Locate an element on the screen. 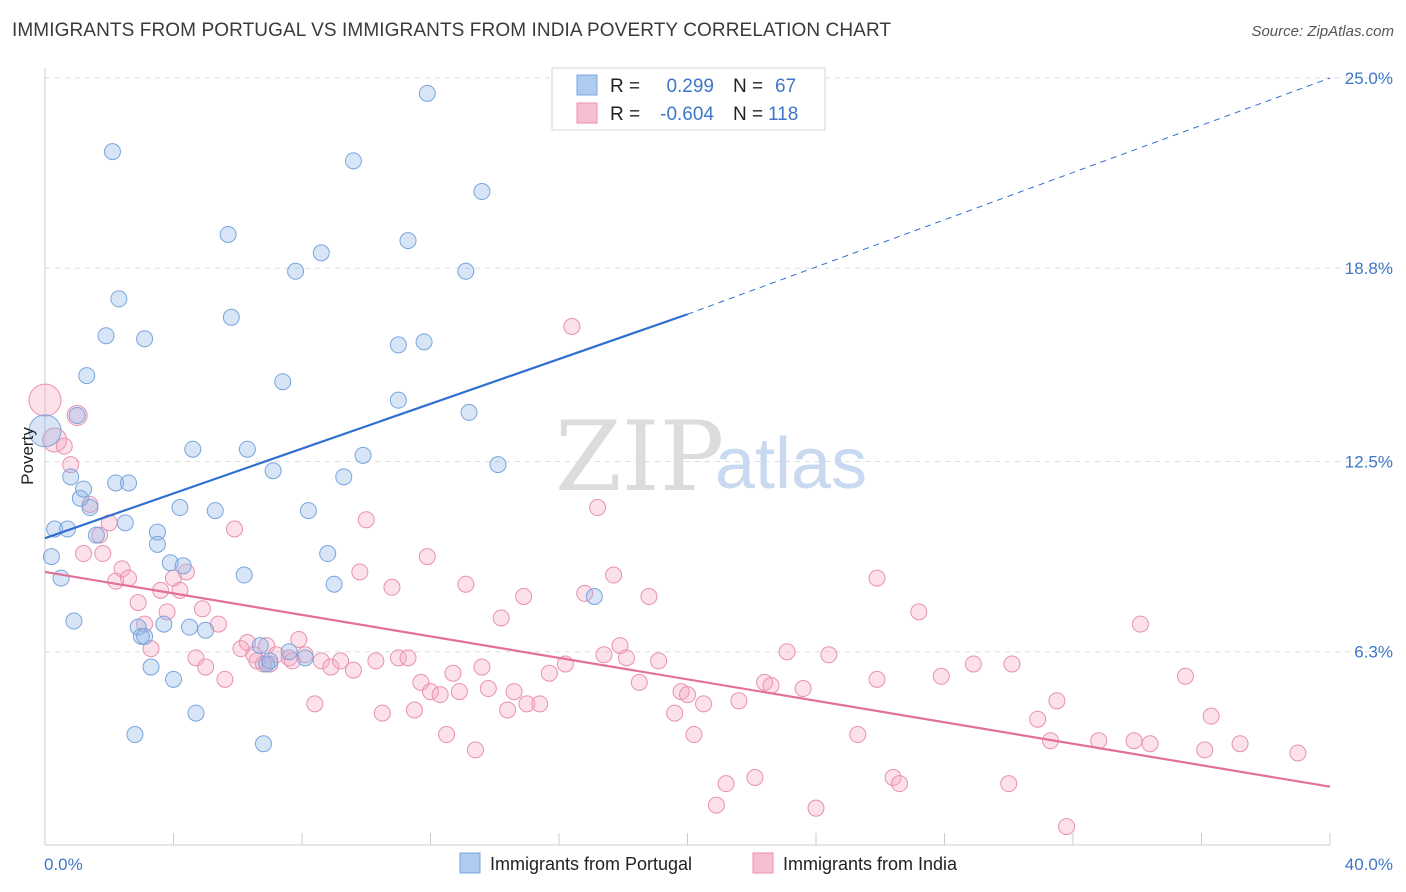  legend-r-value-portugal: 0.299 is located at coordinates (690, 86).